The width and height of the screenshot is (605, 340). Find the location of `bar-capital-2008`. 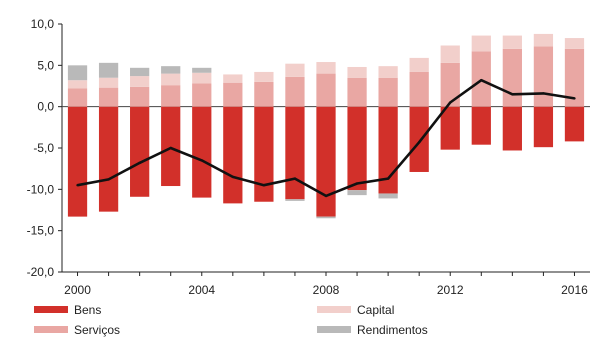

bar-capital-2008 is located at coordinates (326, 68).